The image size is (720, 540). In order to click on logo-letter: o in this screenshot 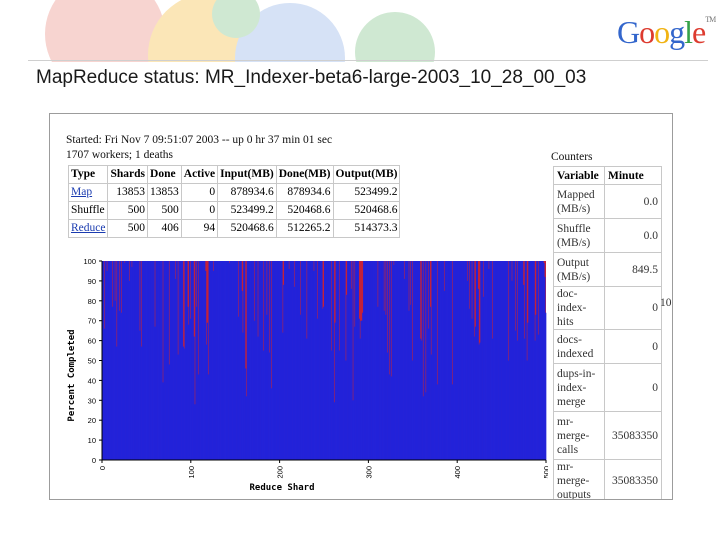, I will do `click(662, 32)`.